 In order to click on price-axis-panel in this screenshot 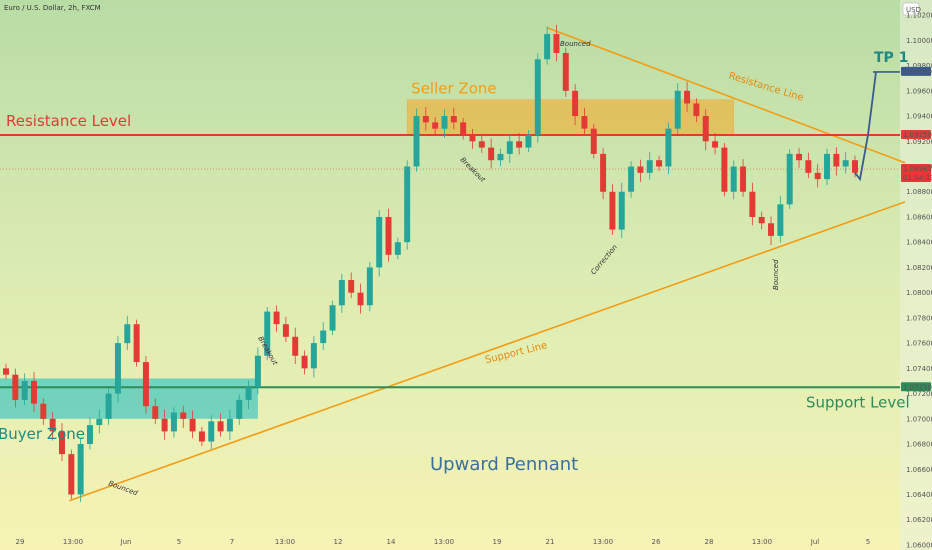, I will do `click(916, 275)`.